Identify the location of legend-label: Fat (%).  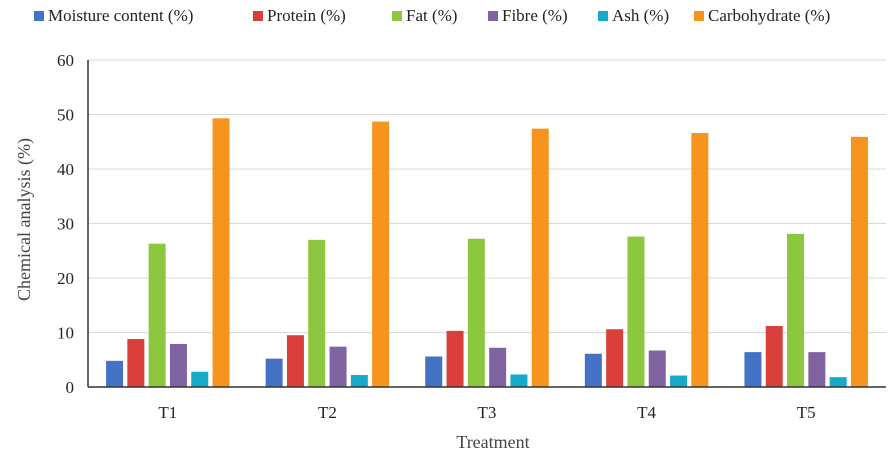
(431, 15).